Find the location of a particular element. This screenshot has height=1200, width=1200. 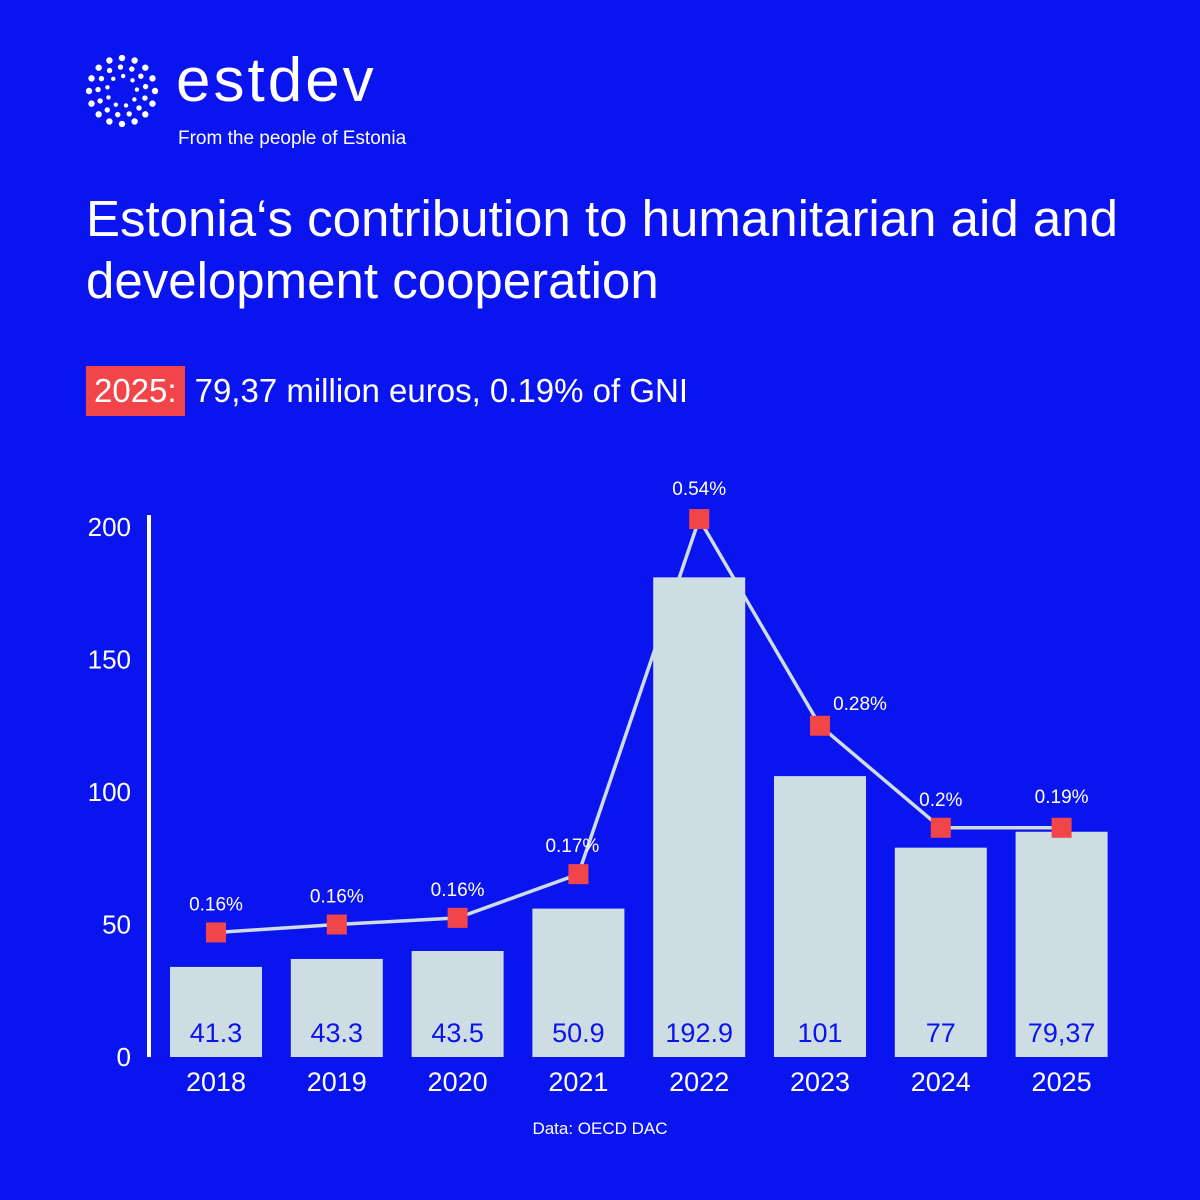

highlight-line: 2025: 79,37 million euros, 0.19% of GNI is located at coordinates (387, 391).